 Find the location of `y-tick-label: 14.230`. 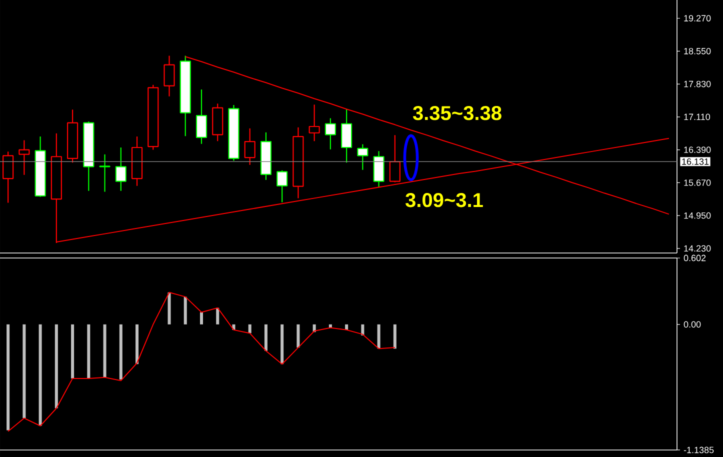

y-tick-label: 14.230 is located at coordinates (697, 248).